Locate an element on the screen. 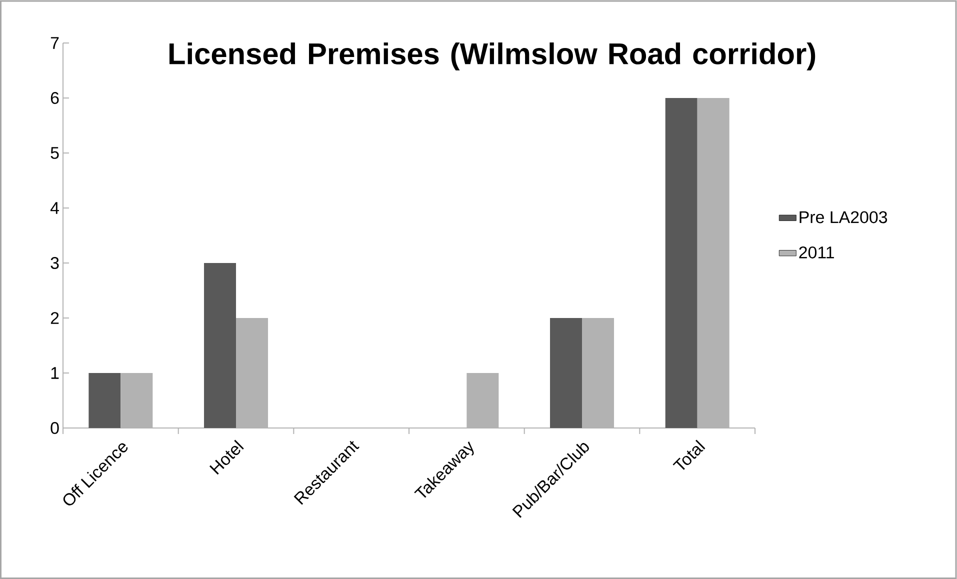 Image resolution: width=957 pixels, height=579 pixels. y-tick-label: 7 is located at coordinates (54, 43).